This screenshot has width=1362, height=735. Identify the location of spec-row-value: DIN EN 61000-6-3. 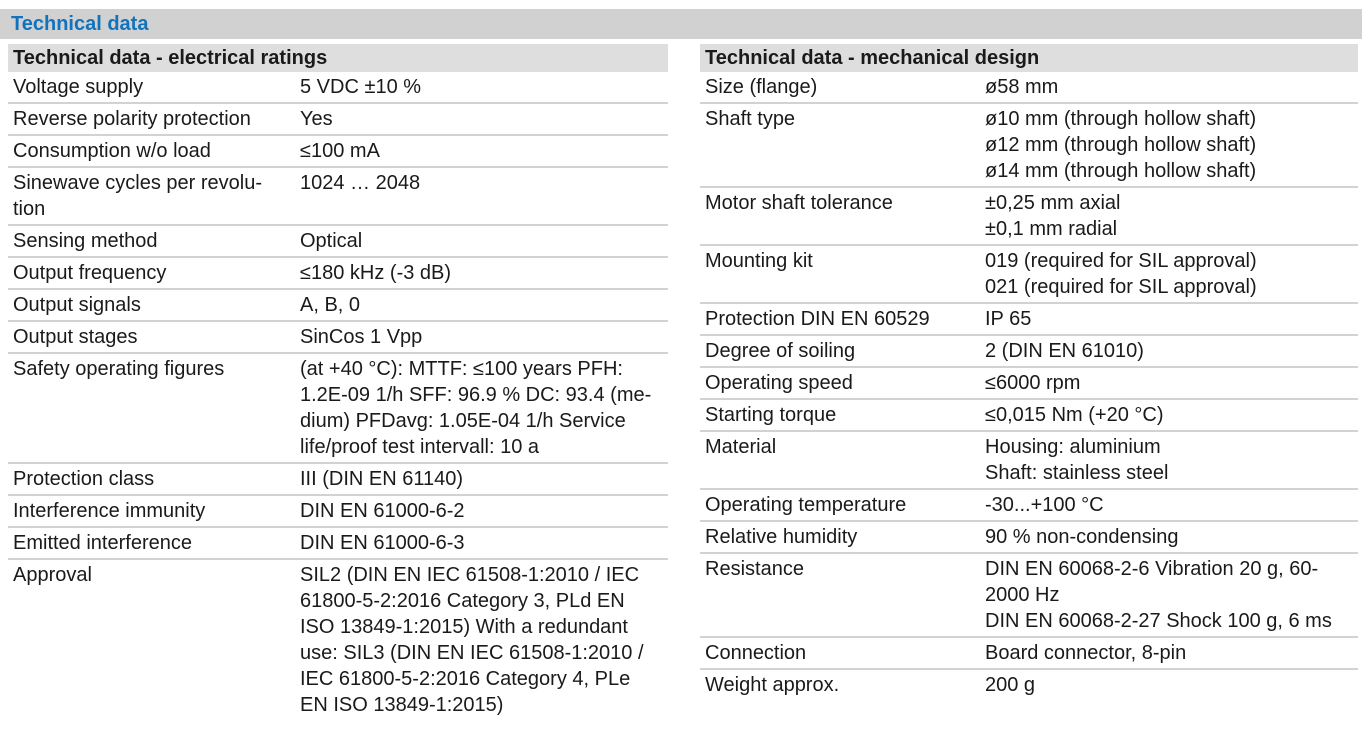
(382, 543).